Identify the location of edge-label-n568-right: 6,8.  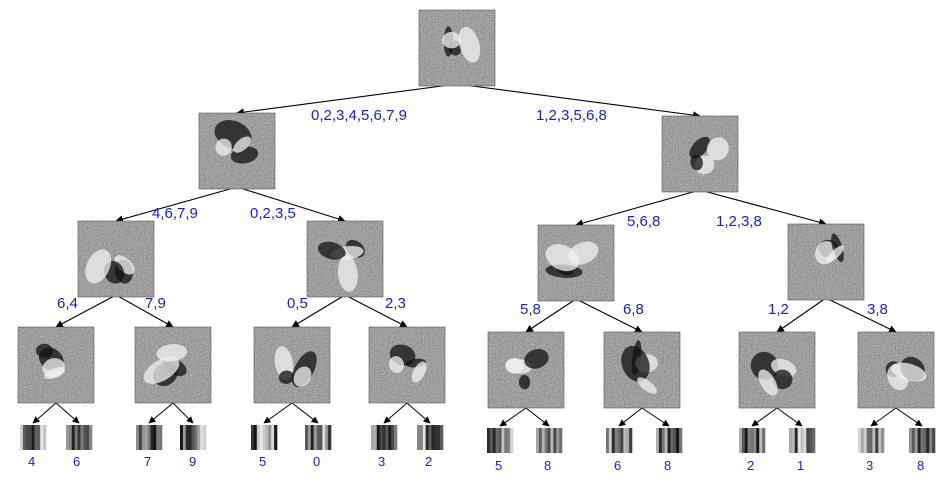
(633, 309).